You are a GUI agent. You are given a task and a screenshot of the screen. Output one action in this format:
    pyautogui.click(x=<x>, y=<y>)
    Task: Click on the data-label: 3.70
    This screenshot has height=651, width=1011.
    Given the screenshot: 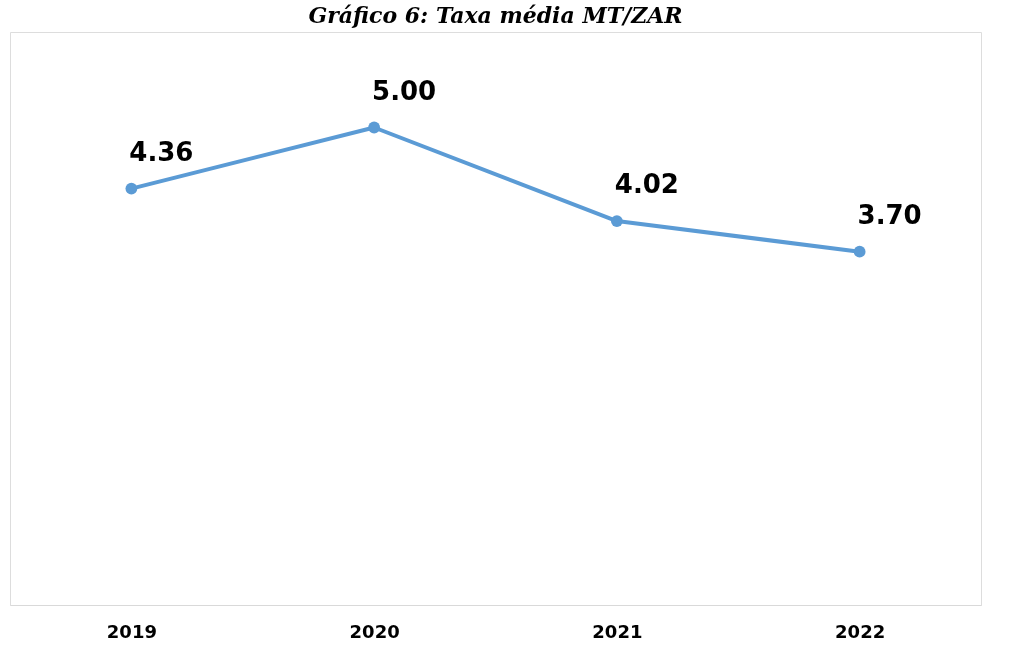 What is the action you would take?
    pyautogui.click(x=889, y=214)
    